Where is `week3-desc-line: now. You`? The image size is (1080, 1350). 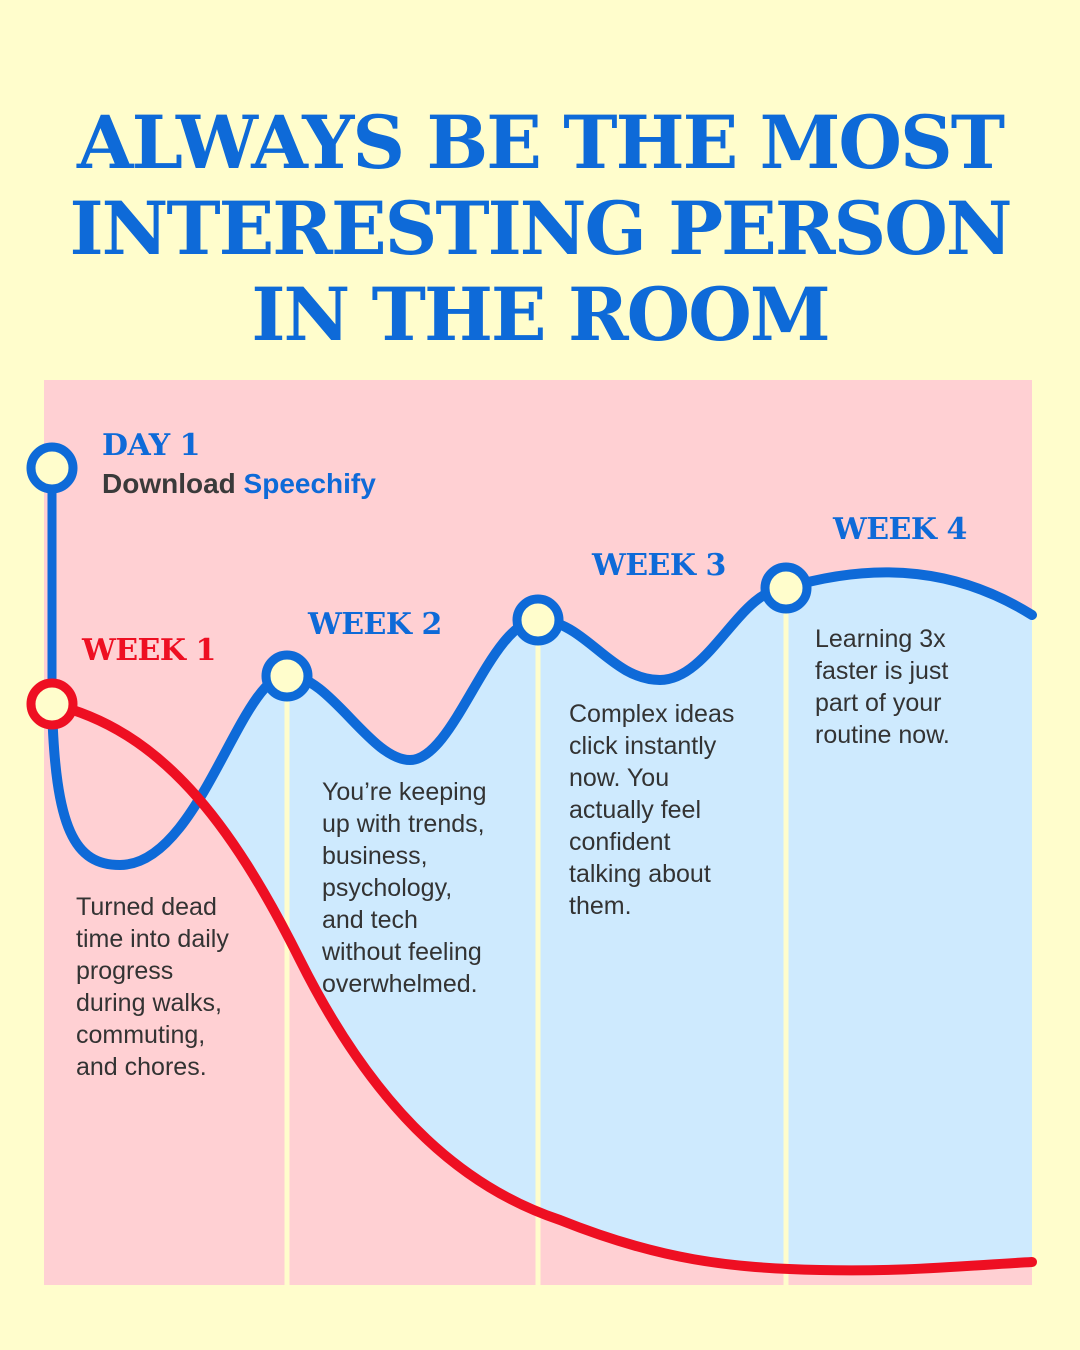 week3-desc-line: now. You is located at coordinates (619, 778).